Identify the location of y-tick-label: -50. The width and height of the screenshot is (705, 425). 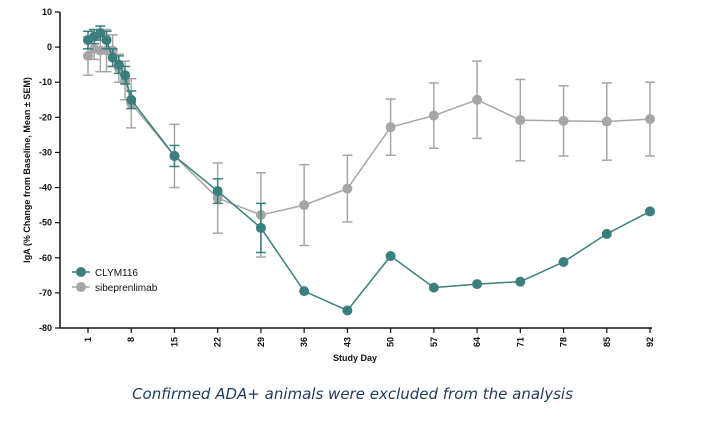
(45, 223).